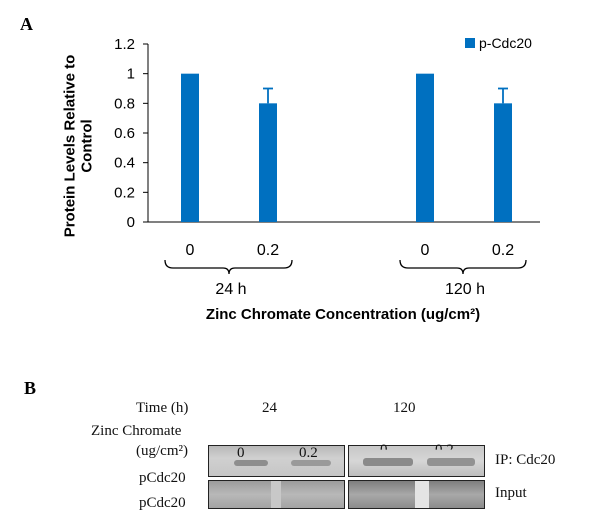 This screenshot has width=600, height=523. What do you see at coordinates (124, 192) in the screenshot?
I see `y-tick-label-1: 0.2` at bounding box center [124, 192].